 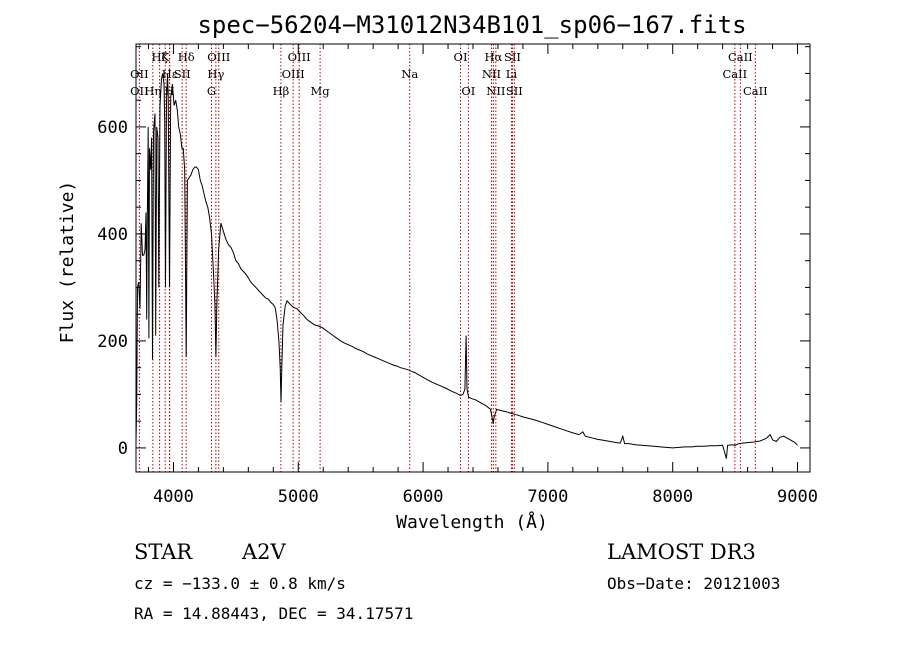 I want to click on y-tick-label: 600, so click(x=112, y=128).